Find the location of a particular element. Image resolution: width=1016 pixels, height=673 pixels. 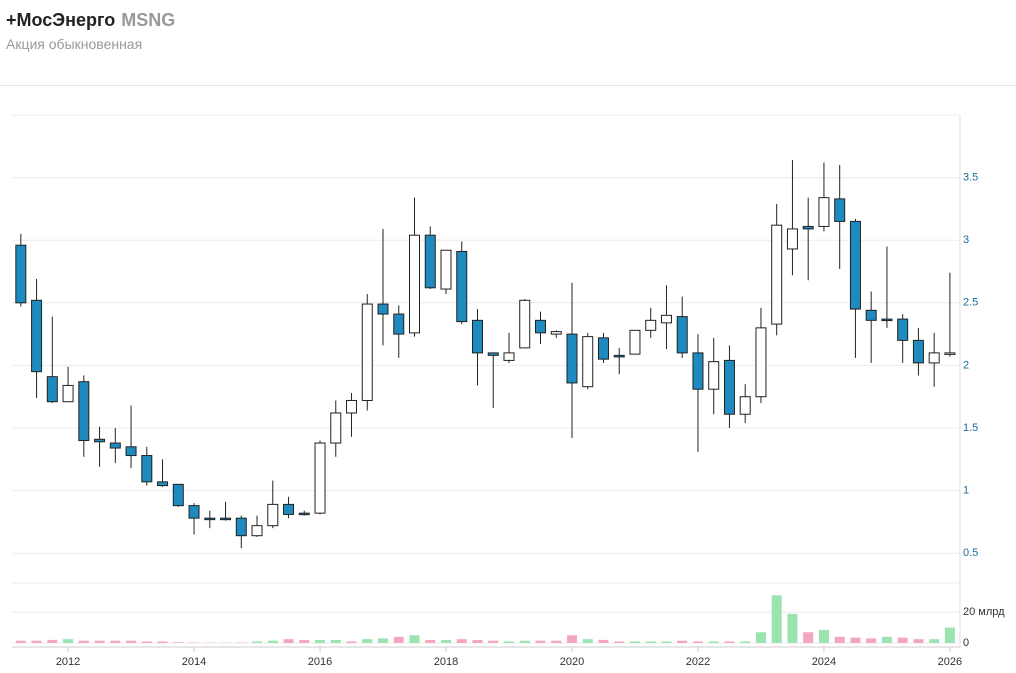

x-tick-label: 2024 is located at coordinates (824, 662).